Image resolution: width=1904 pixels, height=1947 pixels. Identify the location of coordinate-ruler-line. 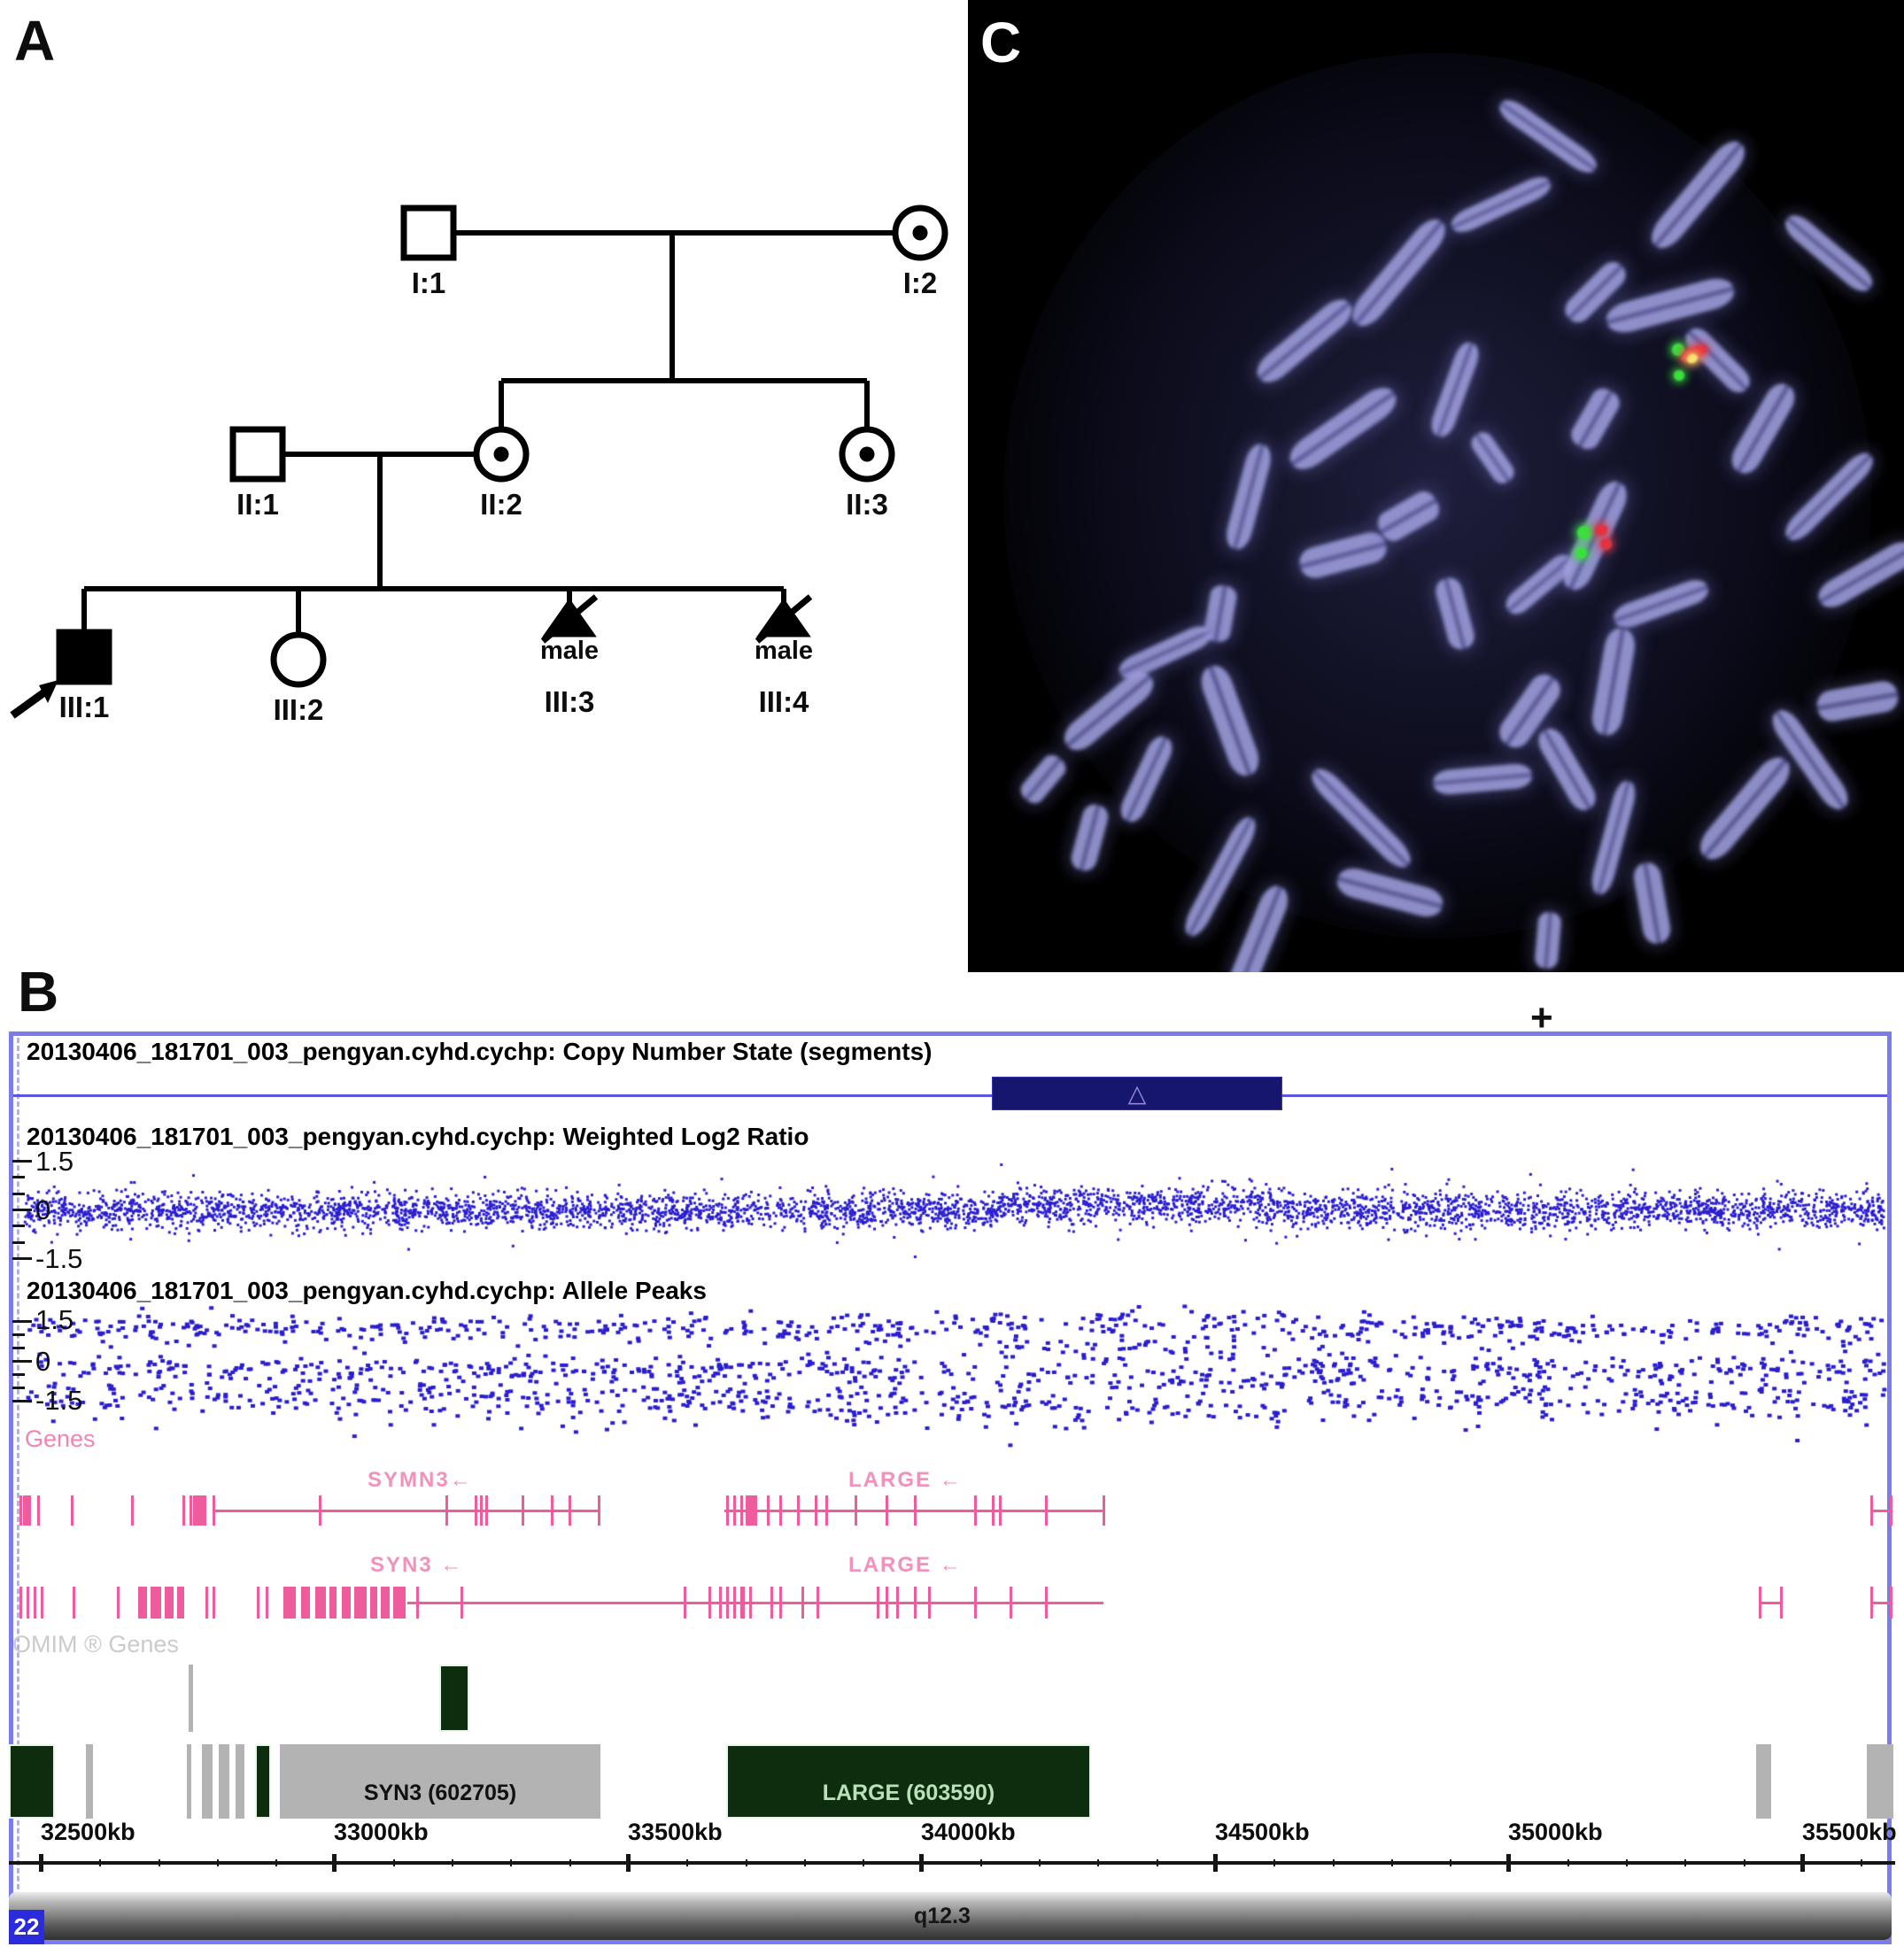
(952, 1863).